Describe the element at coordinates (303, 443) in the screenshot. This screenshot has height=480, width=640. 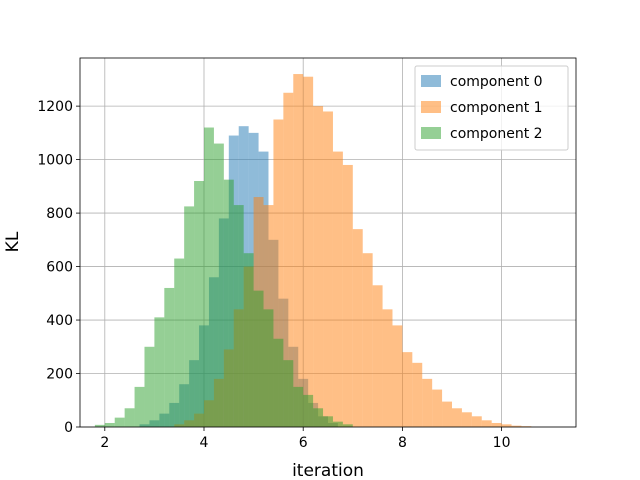
I see `x-tick-label: 6` at that location.